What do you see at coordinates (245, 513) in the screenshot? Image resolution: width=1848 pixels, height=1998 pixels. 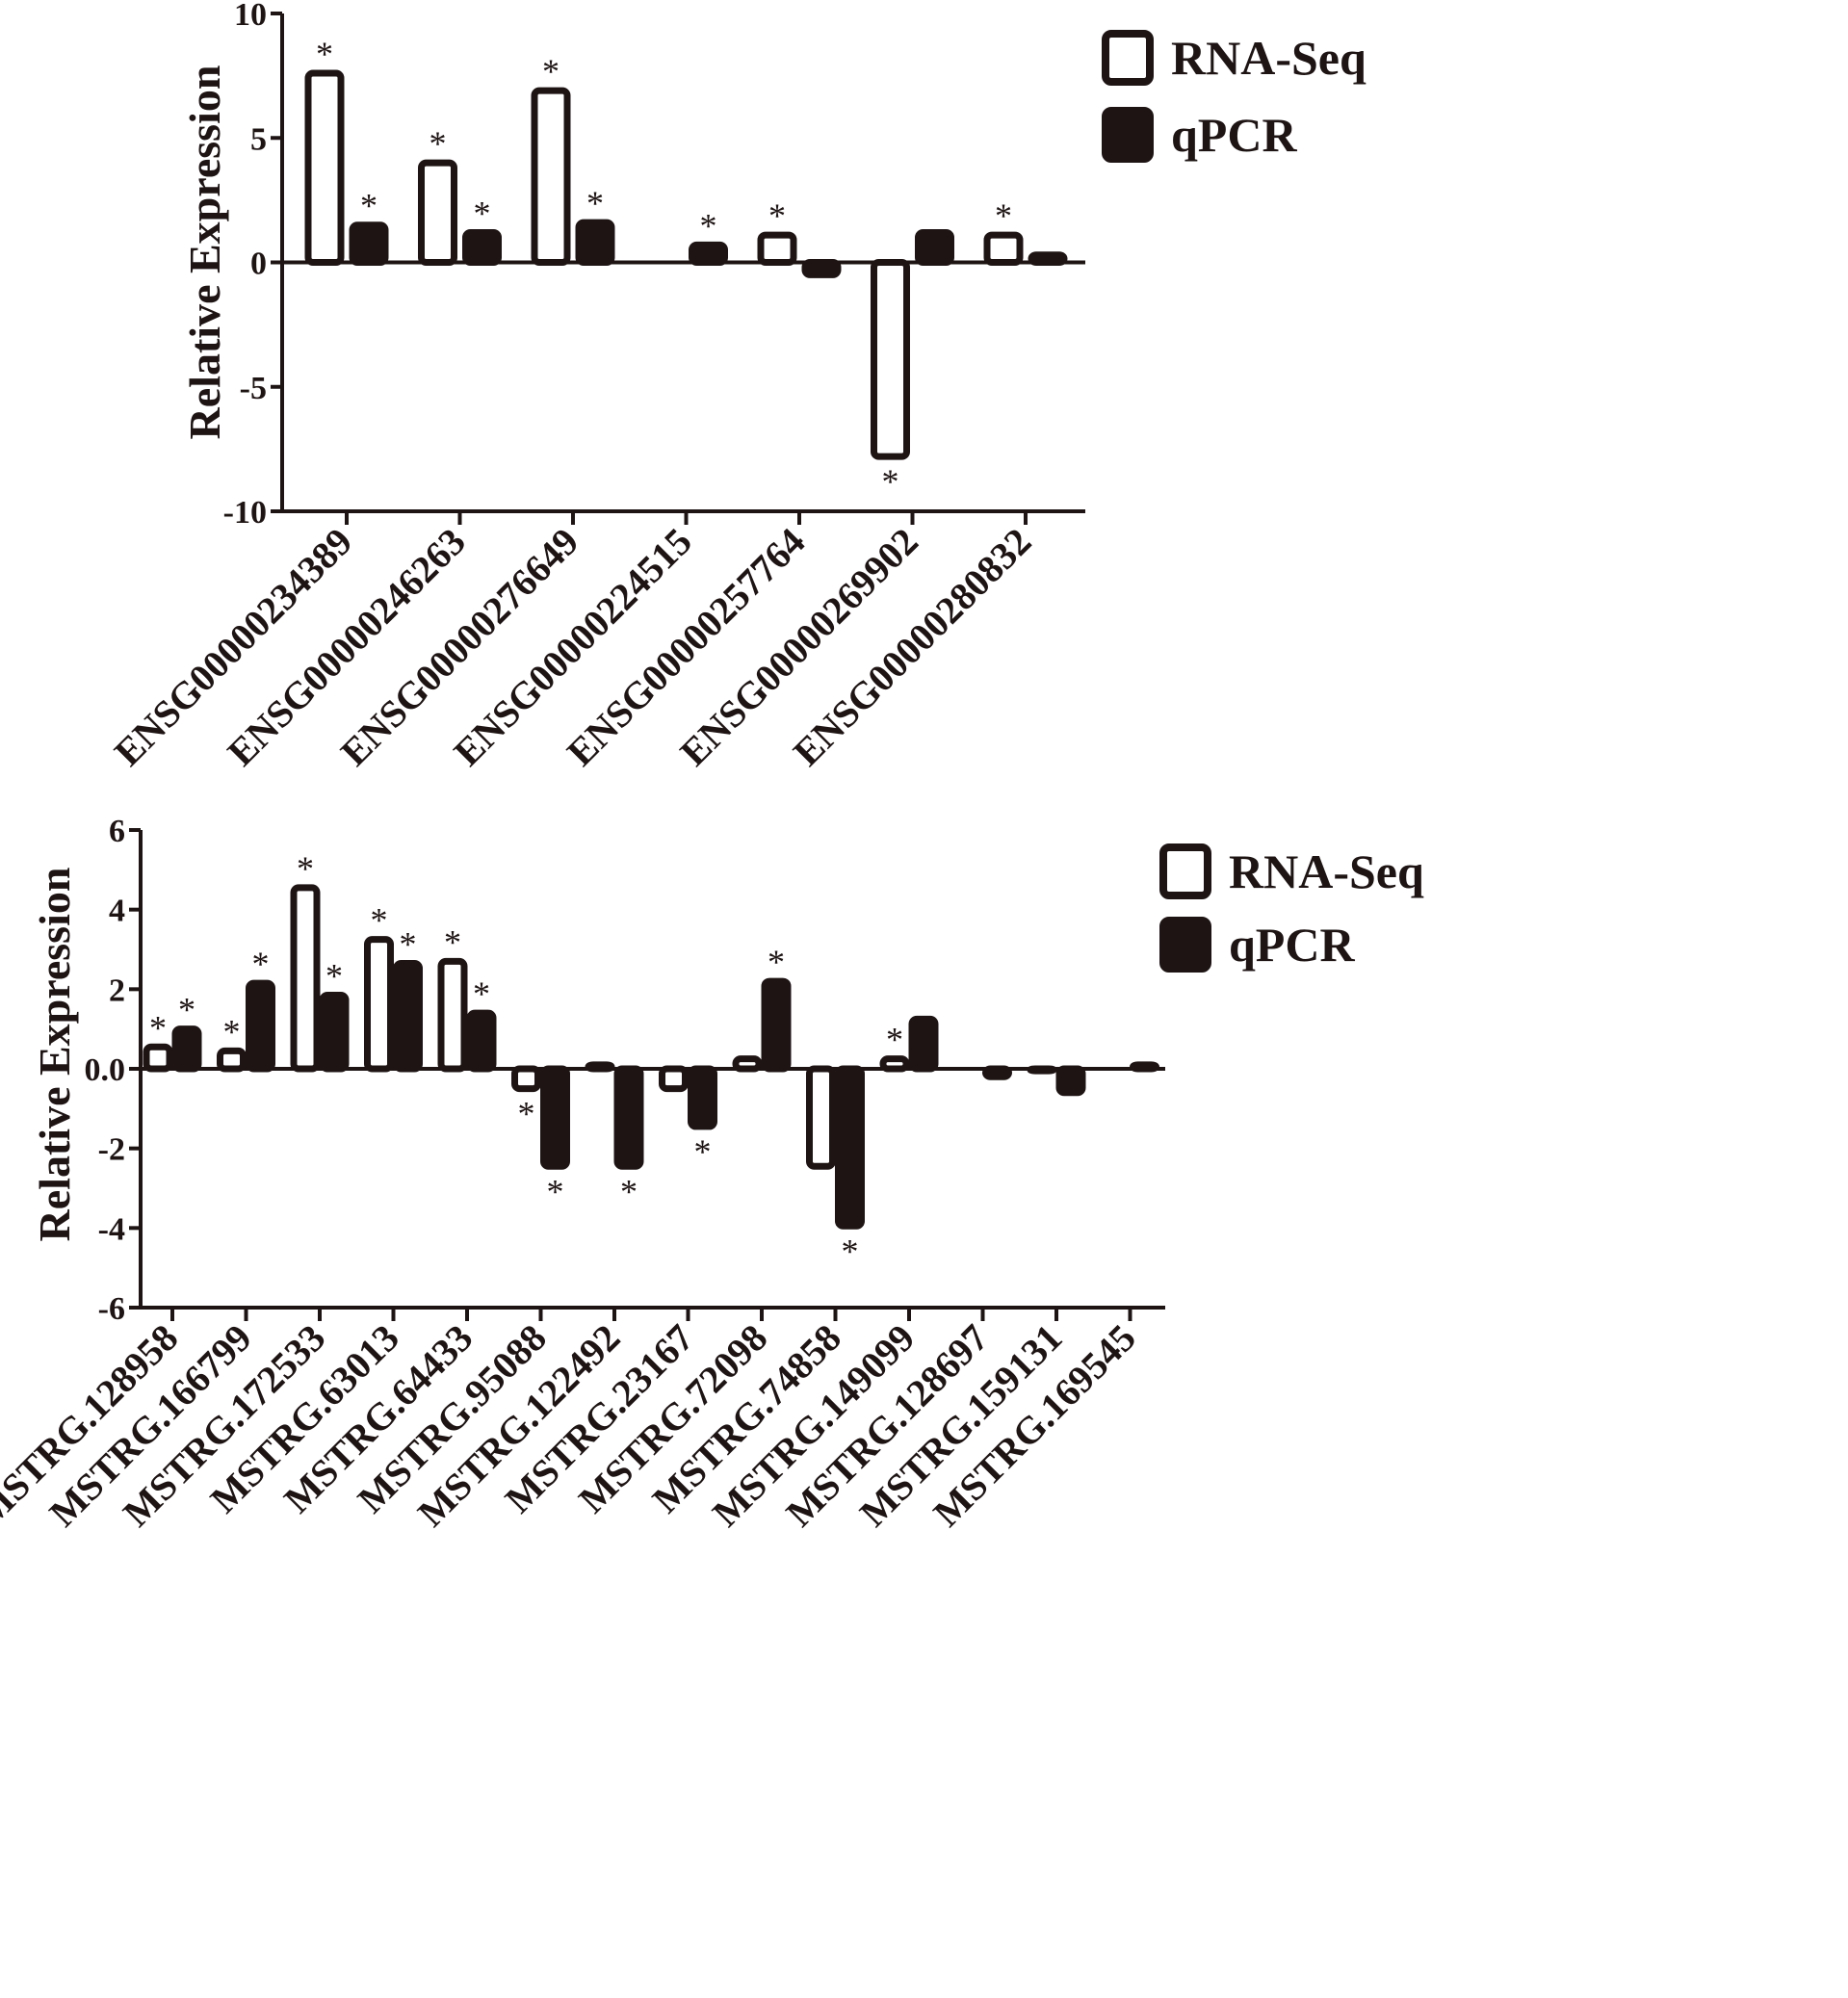 I see `y-tick-label: -10` at bounding box center [245, 513].